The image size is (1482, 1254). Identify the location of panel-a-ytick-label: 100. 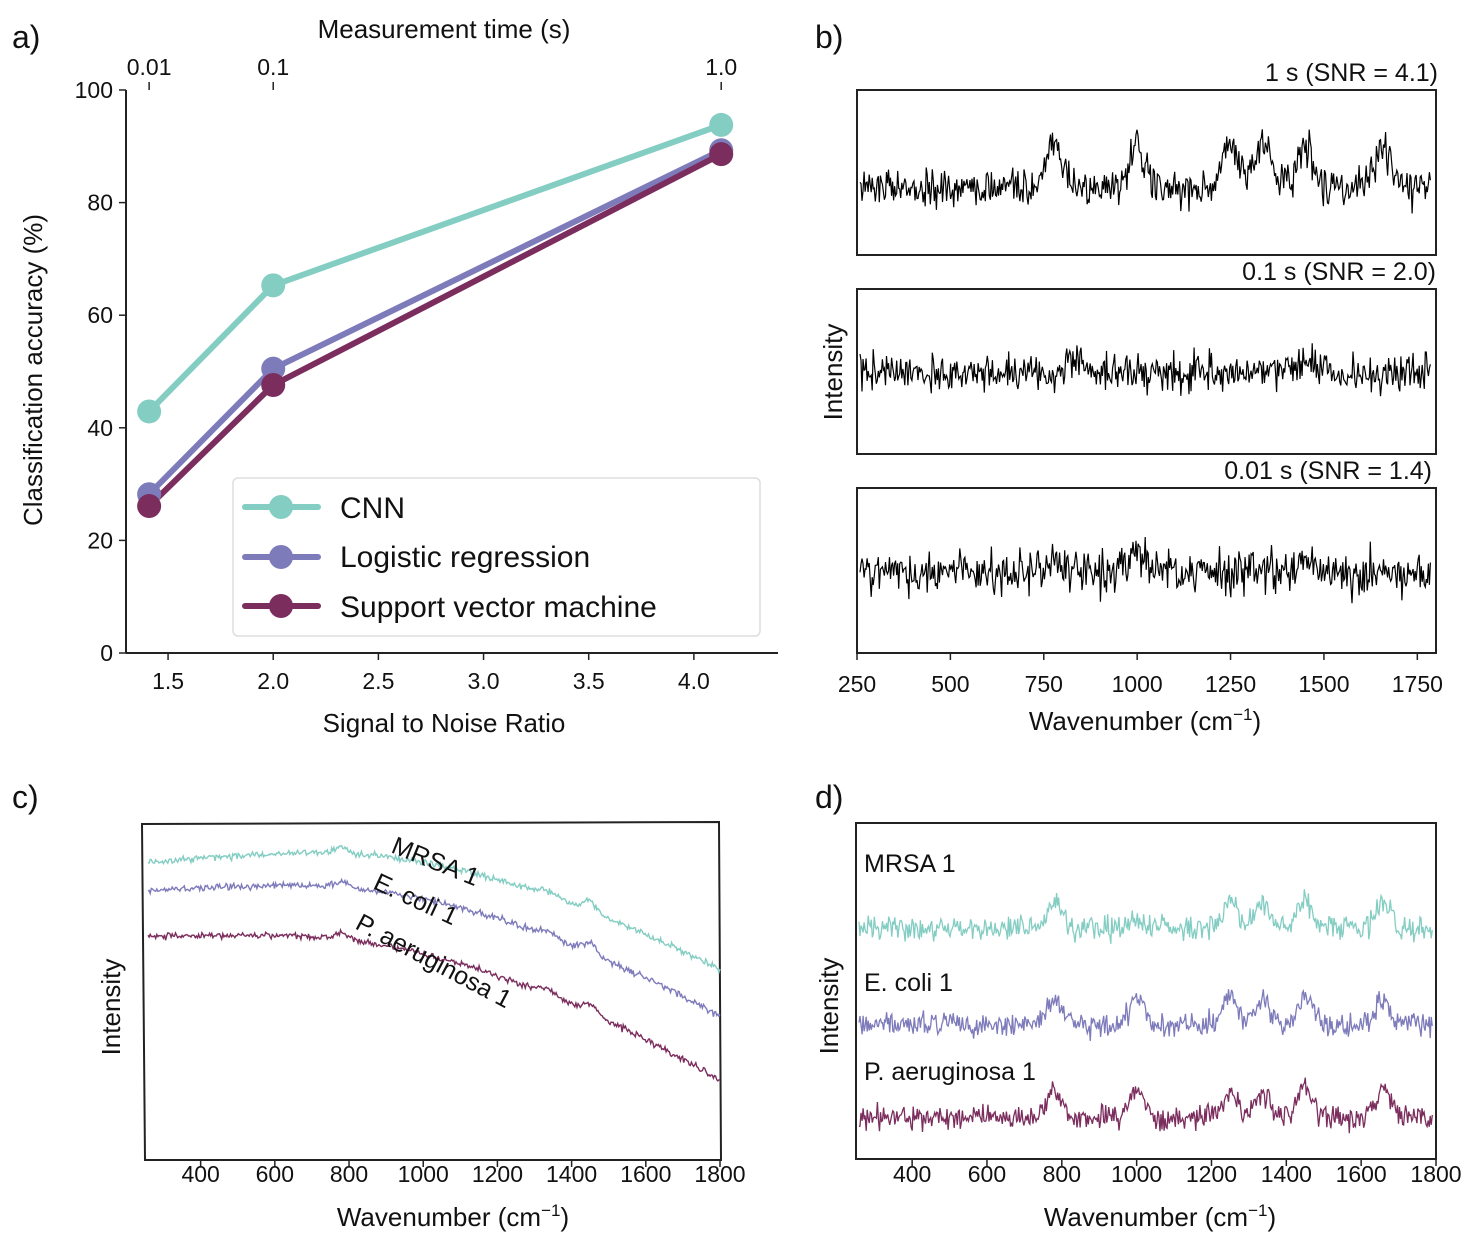
(94, 90).